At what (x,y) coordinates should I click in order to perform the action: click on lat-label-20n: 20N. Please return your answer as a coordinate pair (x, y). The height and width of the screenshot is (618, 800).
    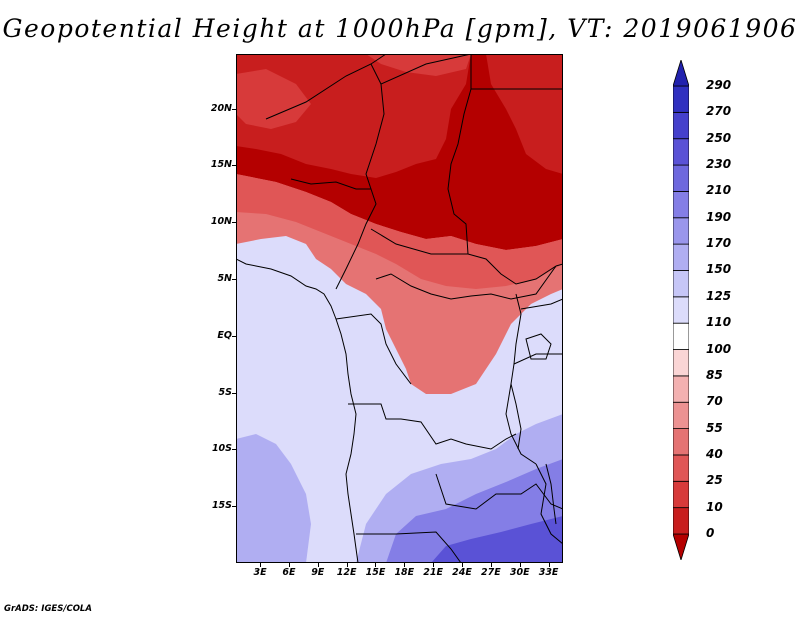
    Looking at the image, I should click on (221, 108).